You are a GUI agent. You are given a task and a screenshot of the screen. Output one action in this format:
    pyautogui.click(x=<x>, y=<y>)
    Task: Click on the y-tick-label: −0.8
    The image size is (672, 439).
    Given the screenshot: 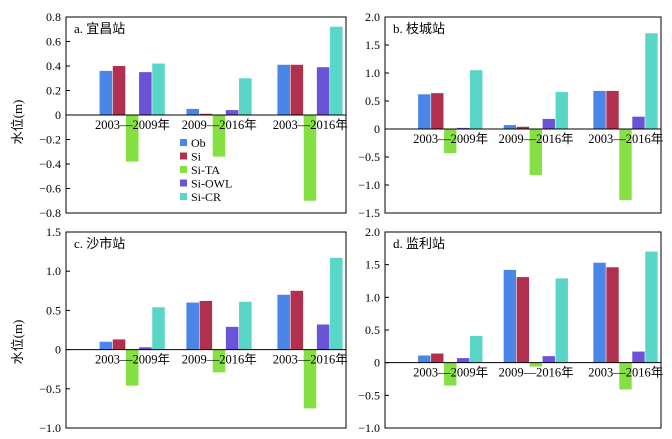 What is the action you would take?
    pyautogui.click(x=50, y=213)
    